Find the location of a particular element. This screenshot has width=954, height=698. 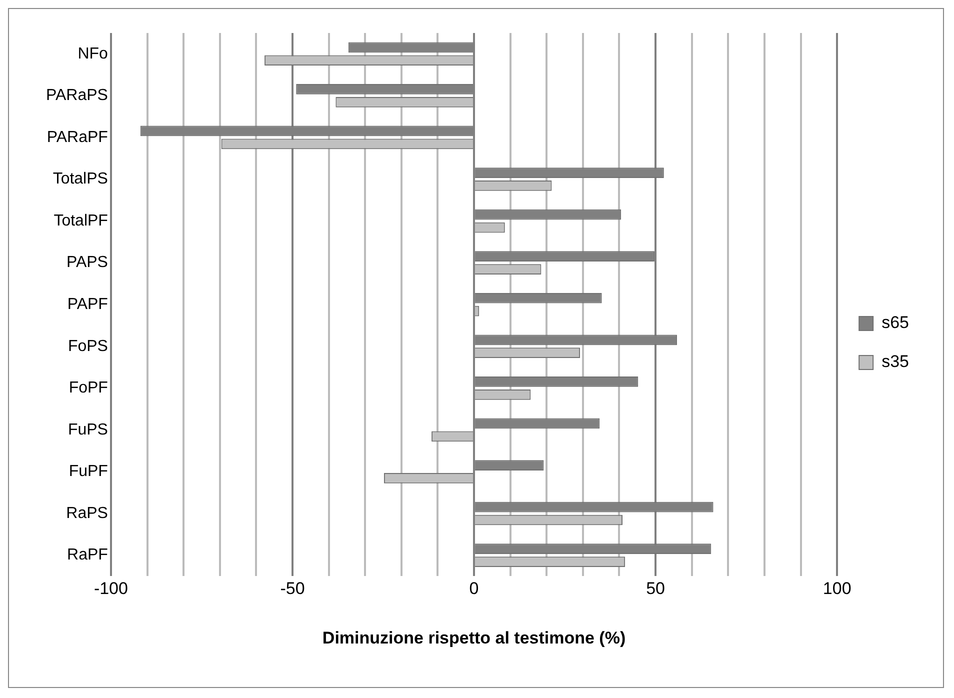

x-tick-label: -100 is located at coordinates (111, 588).